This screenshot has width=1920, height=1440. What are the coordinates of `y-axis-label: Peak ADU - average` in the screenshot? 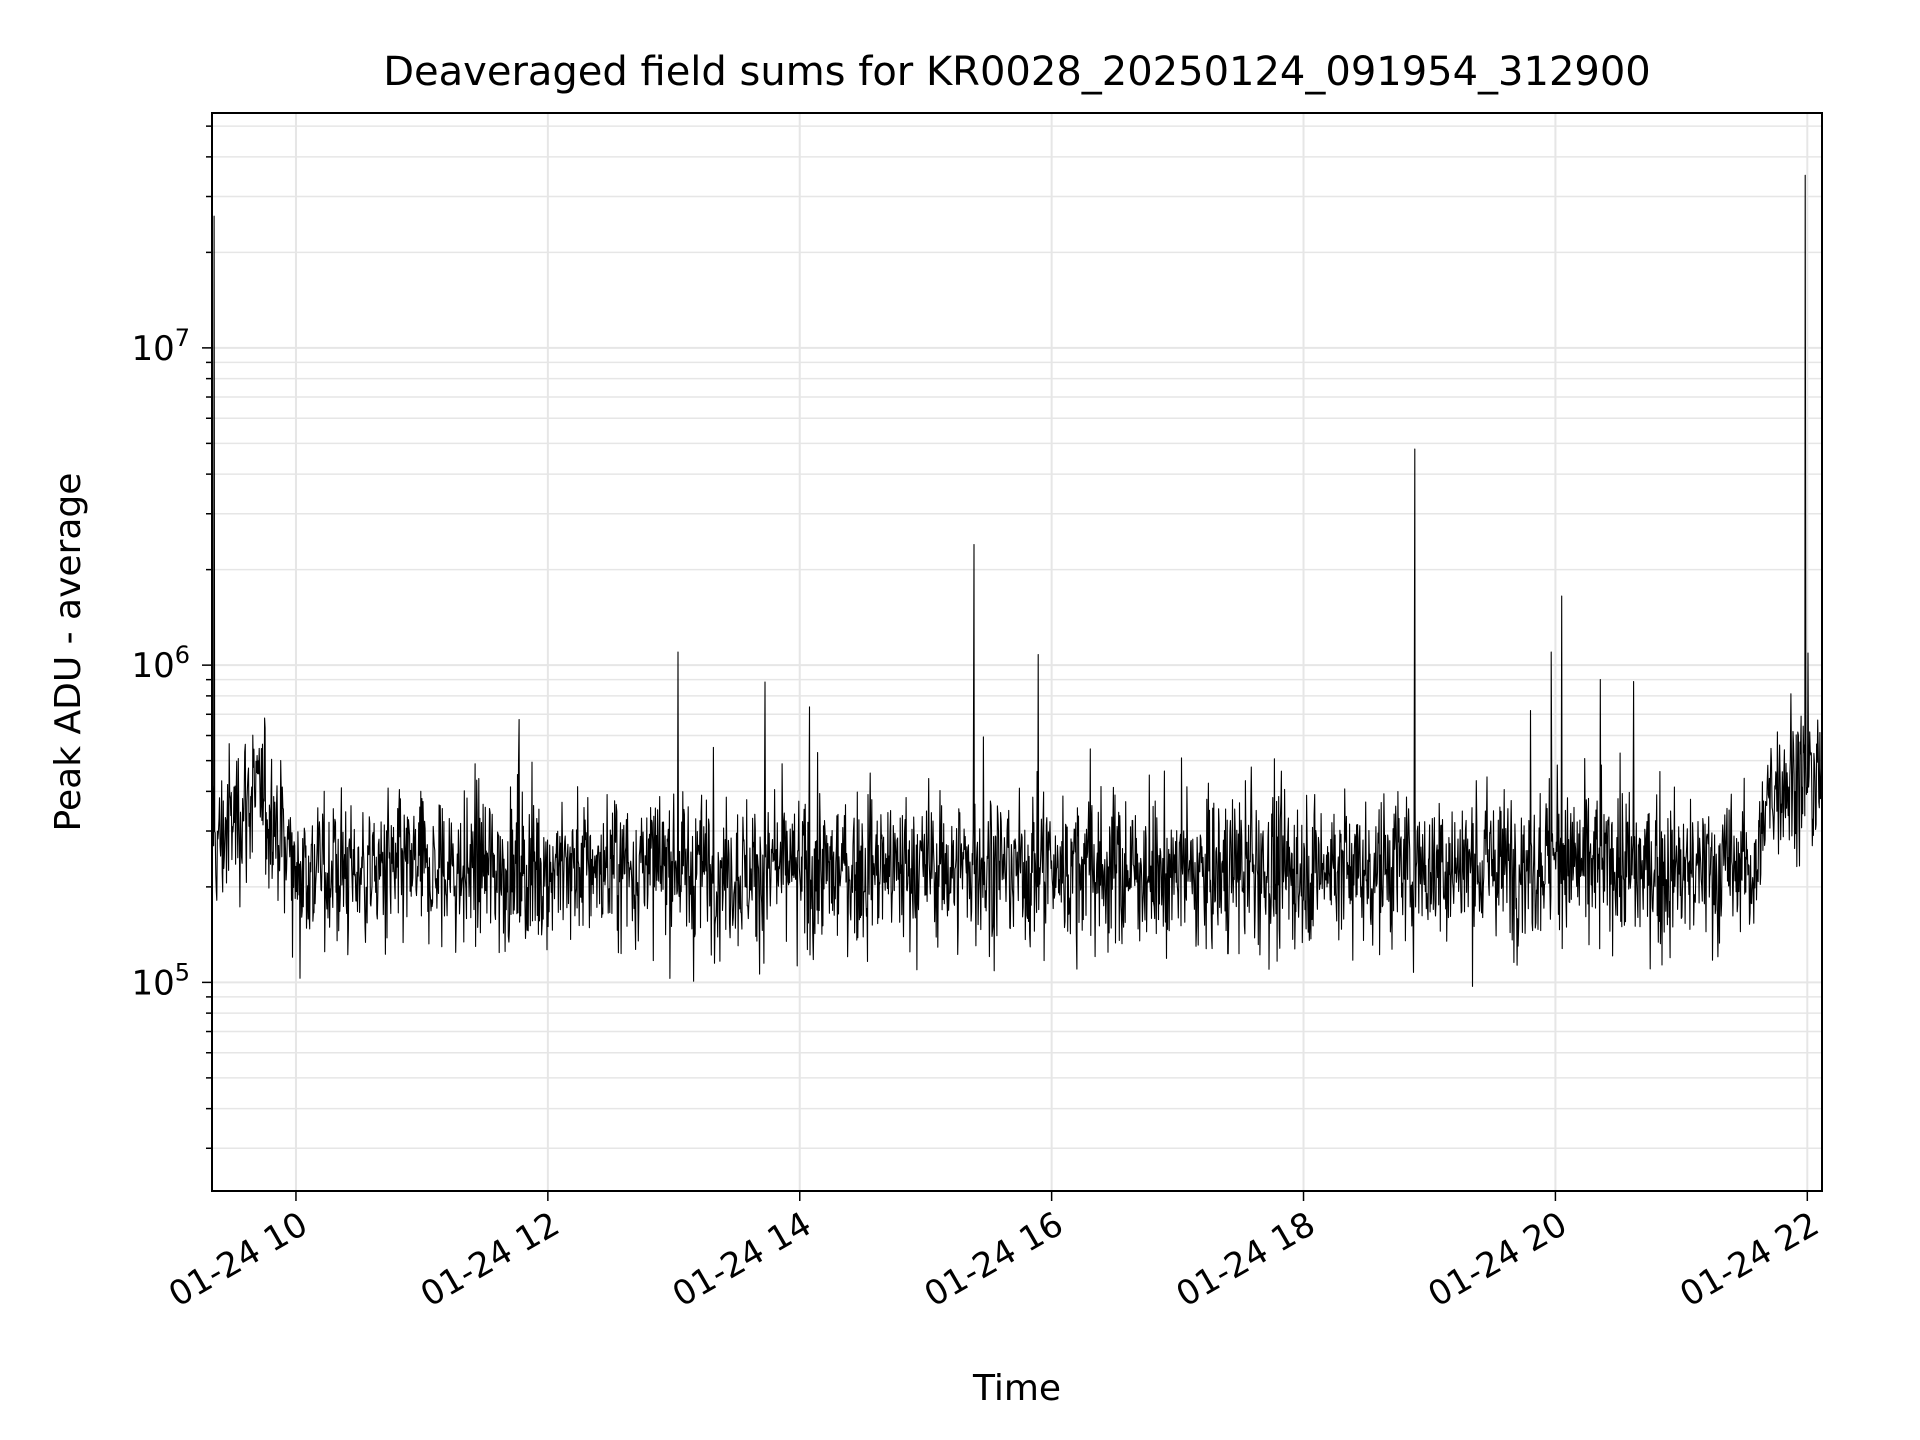 It's located at (68, 652).